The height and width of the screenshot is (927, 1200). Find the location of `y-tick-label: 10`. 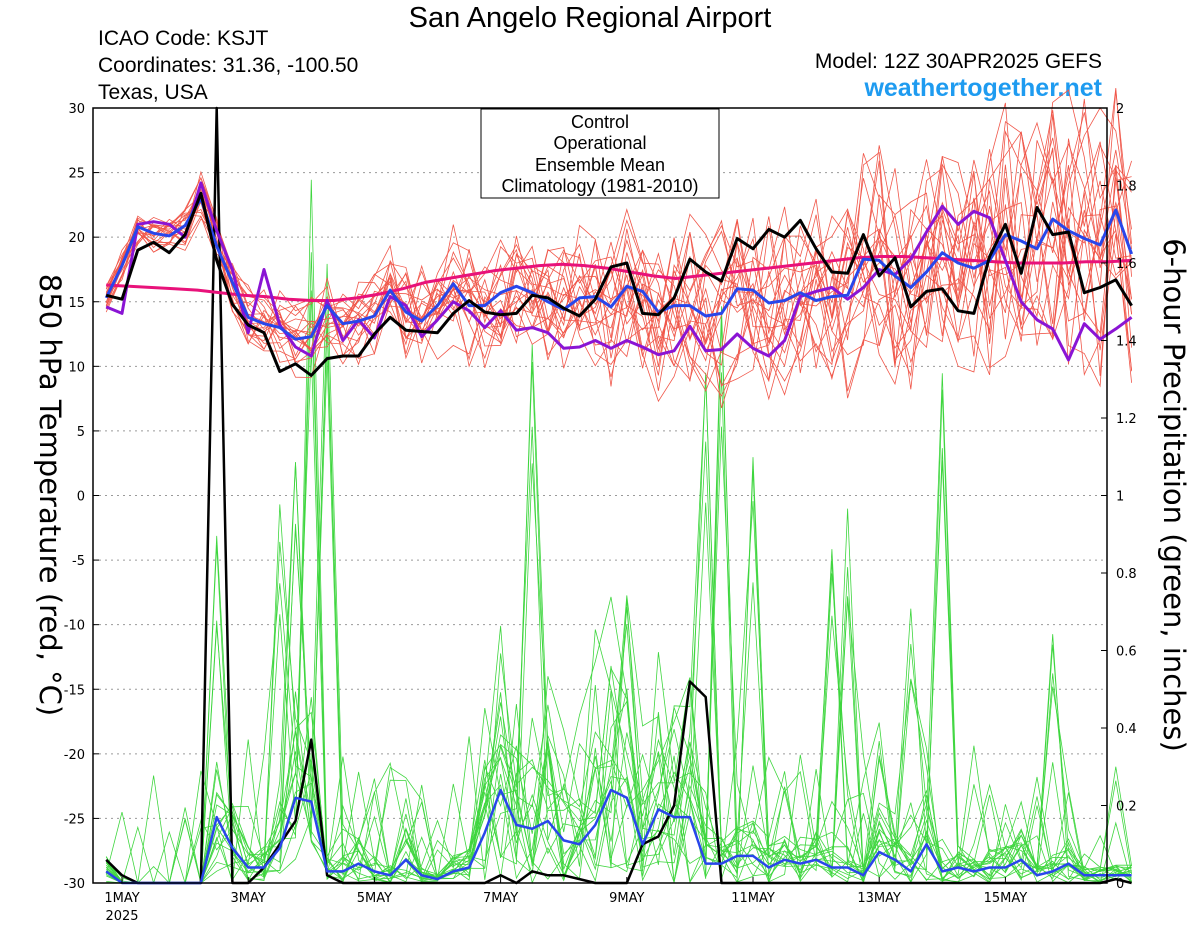

y-tick-label: 10 is located at coordinates (76, 367).